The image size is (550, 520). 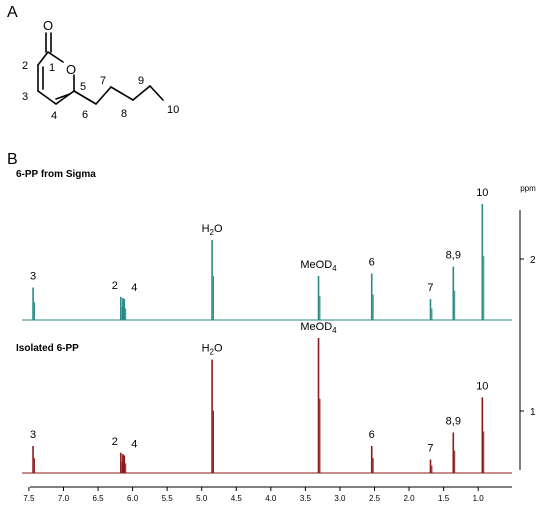 I want to click on x-tick-label: 5.5, so click(x=168, y=498).